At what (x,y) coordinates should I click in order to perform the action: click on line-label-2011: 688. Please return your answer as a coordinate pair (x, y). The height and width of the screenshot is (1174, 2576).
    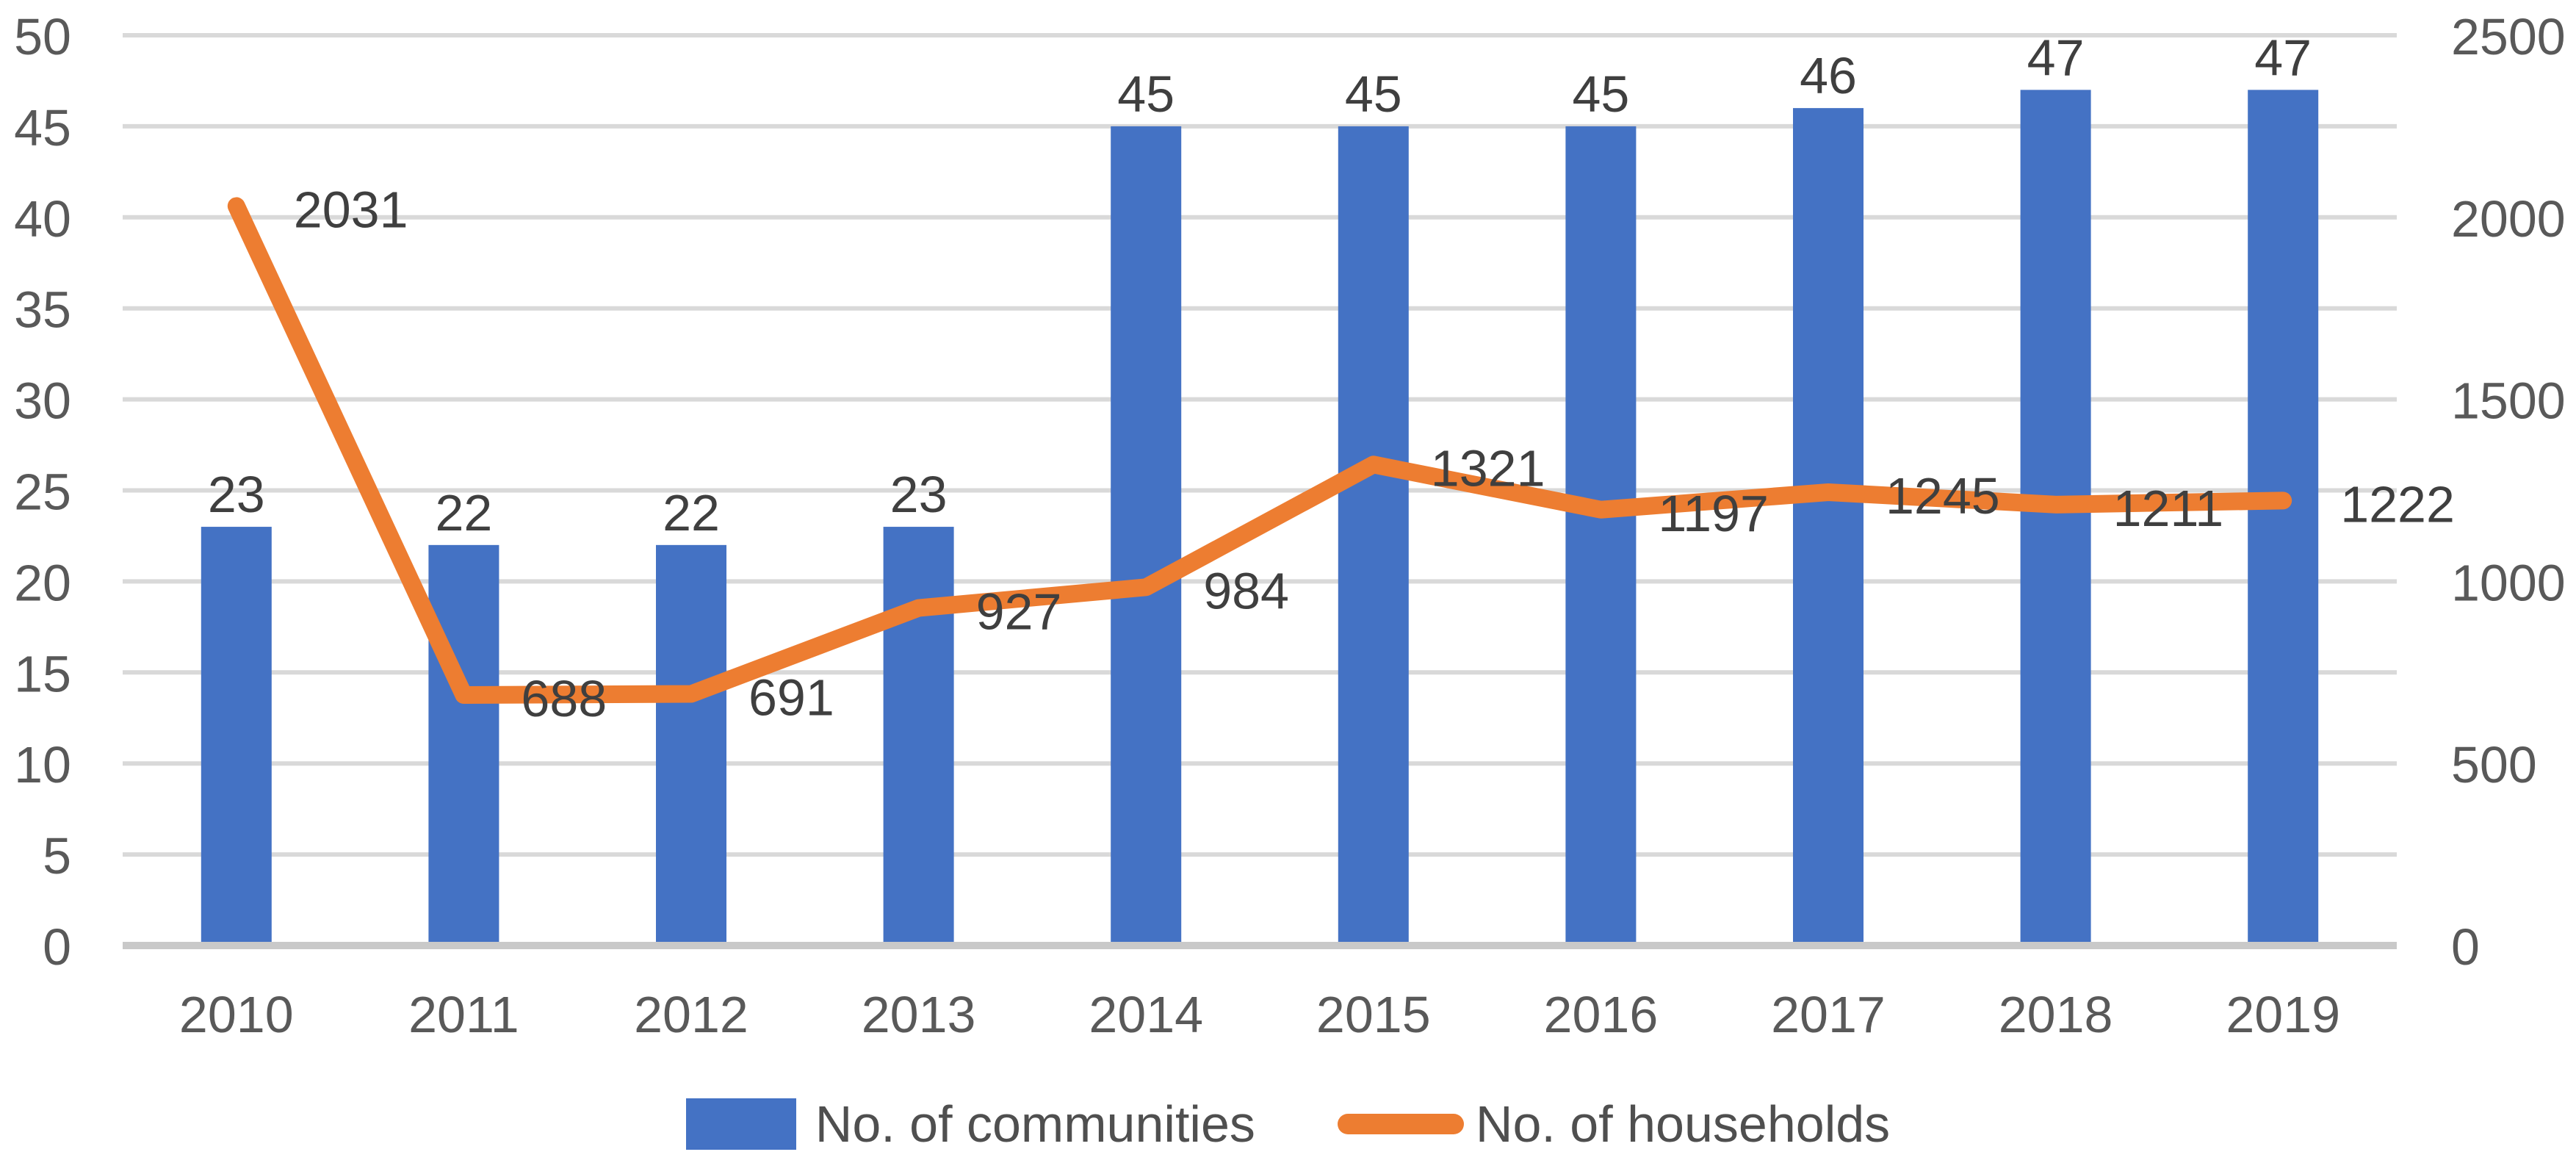
    Looking at the image, I should click on (564, 699).